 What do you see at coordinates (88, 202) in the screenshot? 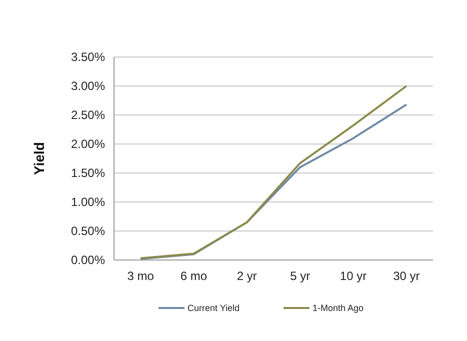
I see `y-tick-label: 1.00%` at bounding box center [88, 202].